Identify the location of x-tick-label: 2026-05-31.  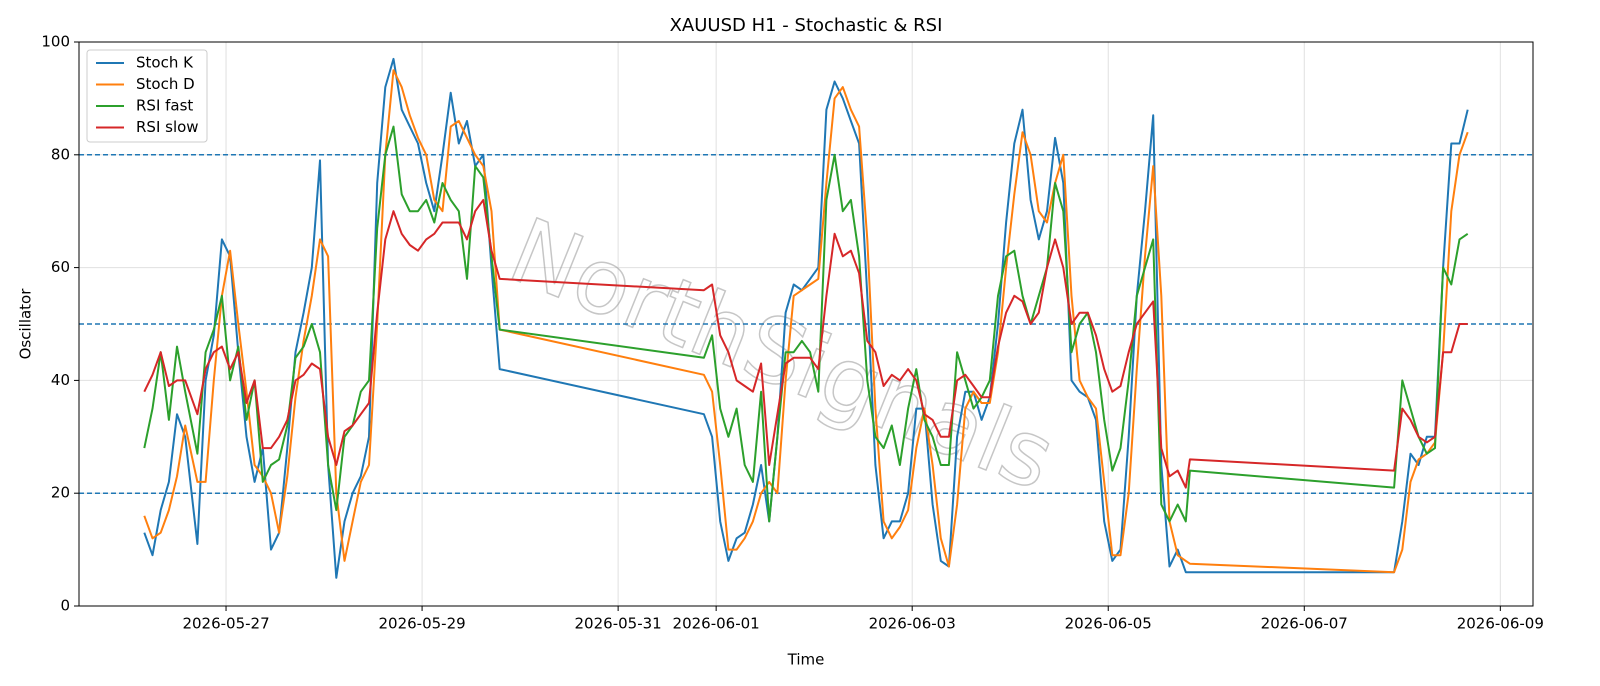
(618, 624).